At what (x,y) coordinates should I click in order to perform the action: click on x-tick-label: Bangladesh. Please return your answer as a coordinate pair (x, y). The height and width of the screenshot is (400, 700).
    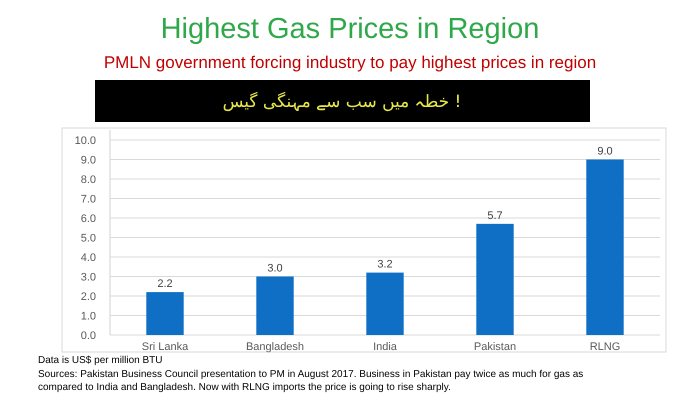
    Looking at the image, I should click on (275, 347).